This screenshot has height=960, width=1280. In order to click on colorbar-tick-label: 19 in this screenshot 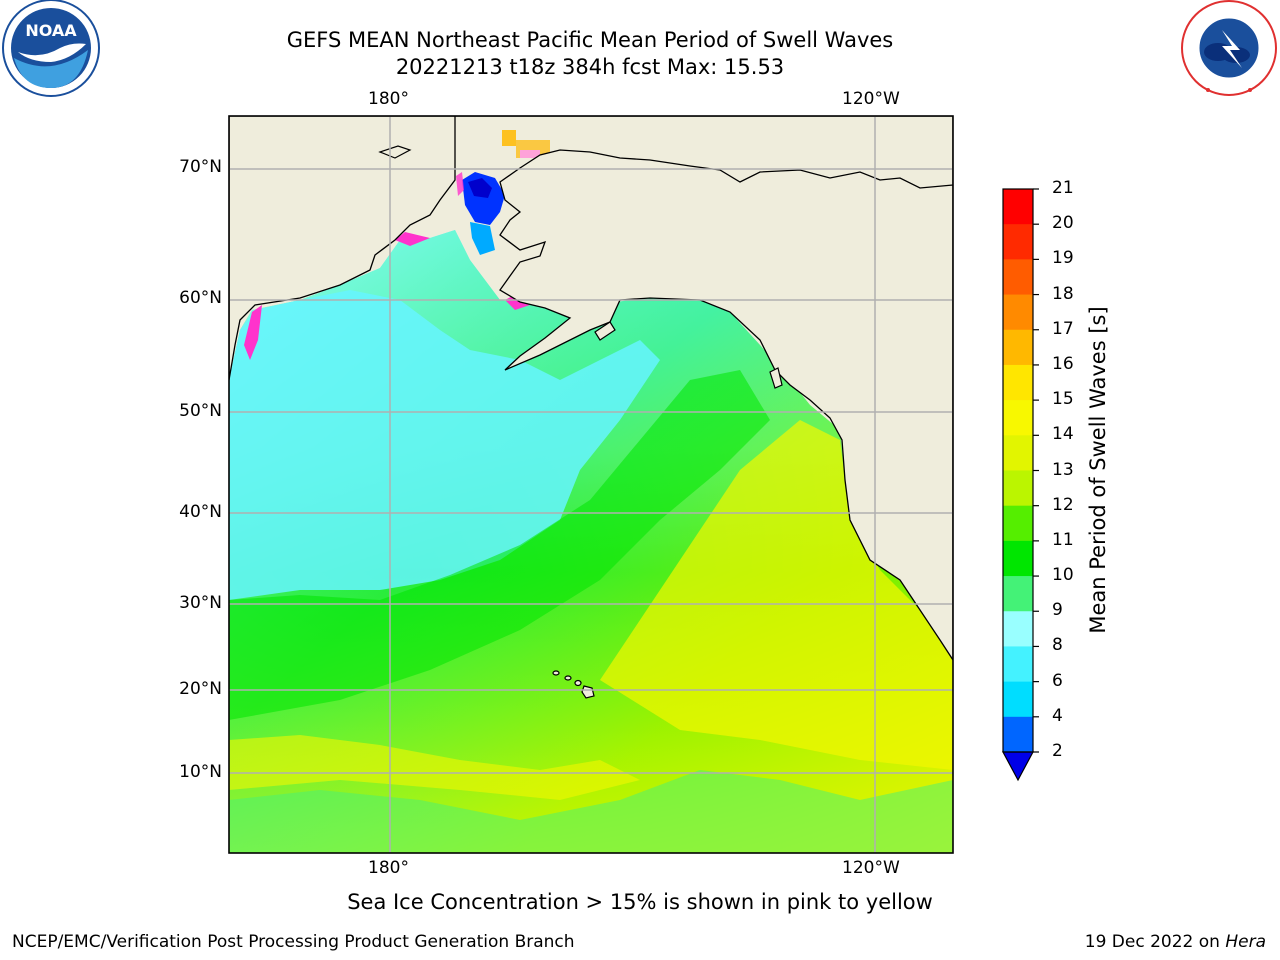, I will do `click(1063, 258)`.